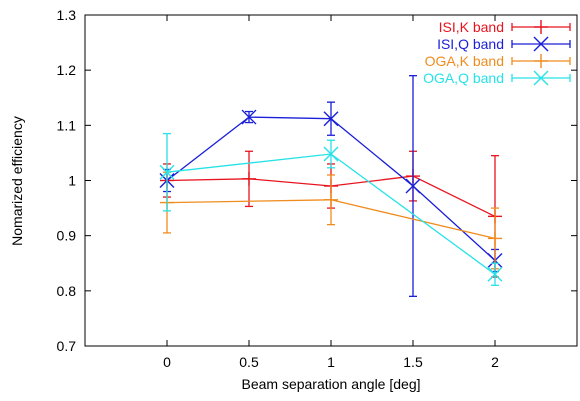  I want to click on legend-label: OGA,K band, so click(464, 61).